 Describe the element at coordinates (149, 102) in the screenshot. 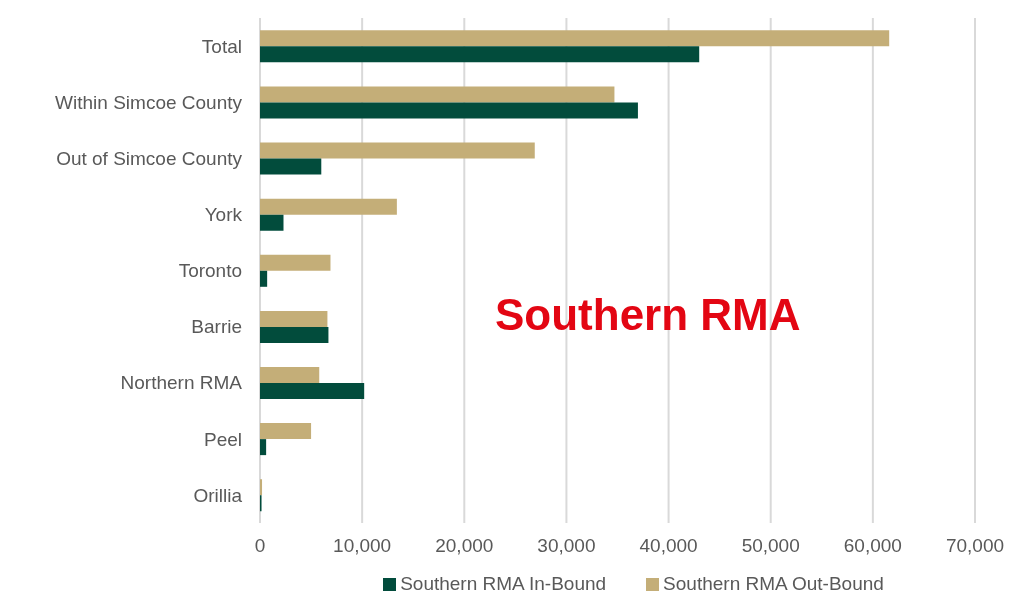

I see `y-tick-label: Within Simcoe County` at that location.